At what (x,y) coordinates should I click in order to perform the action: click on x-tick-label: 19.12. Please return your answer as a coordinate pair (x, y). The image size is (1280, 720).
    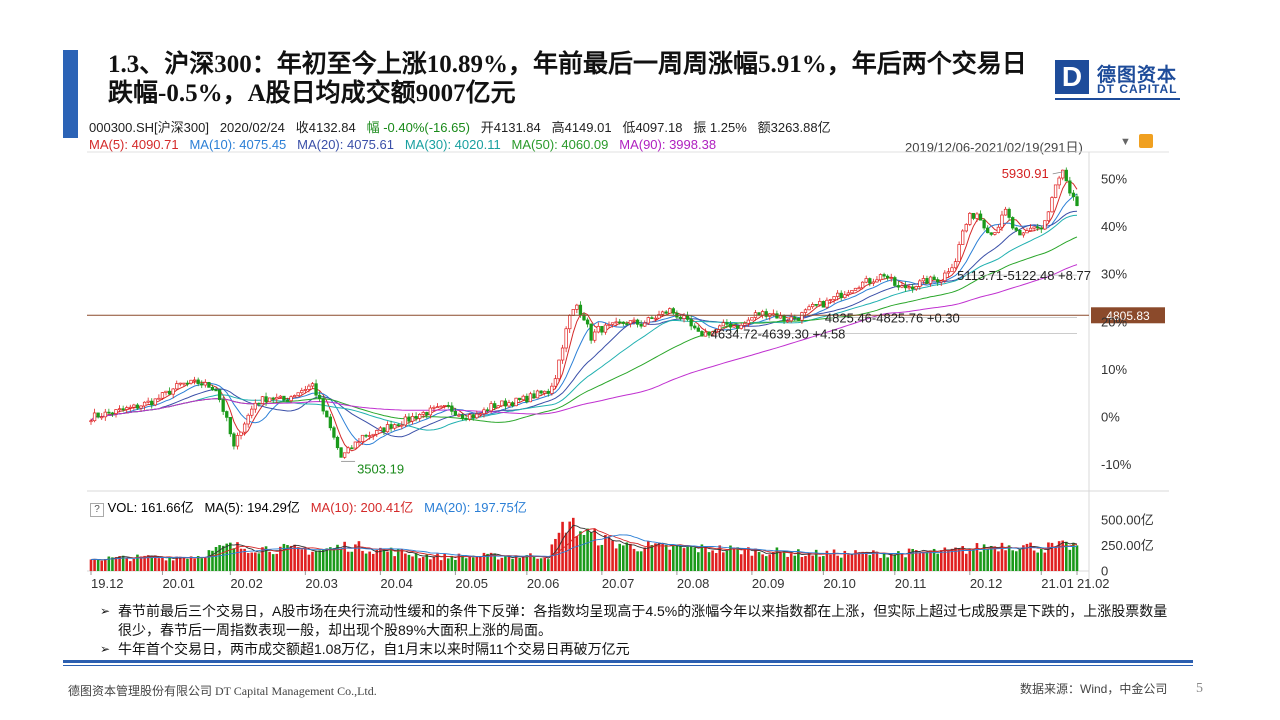
    Looking at the image, I should click on (107, 583).